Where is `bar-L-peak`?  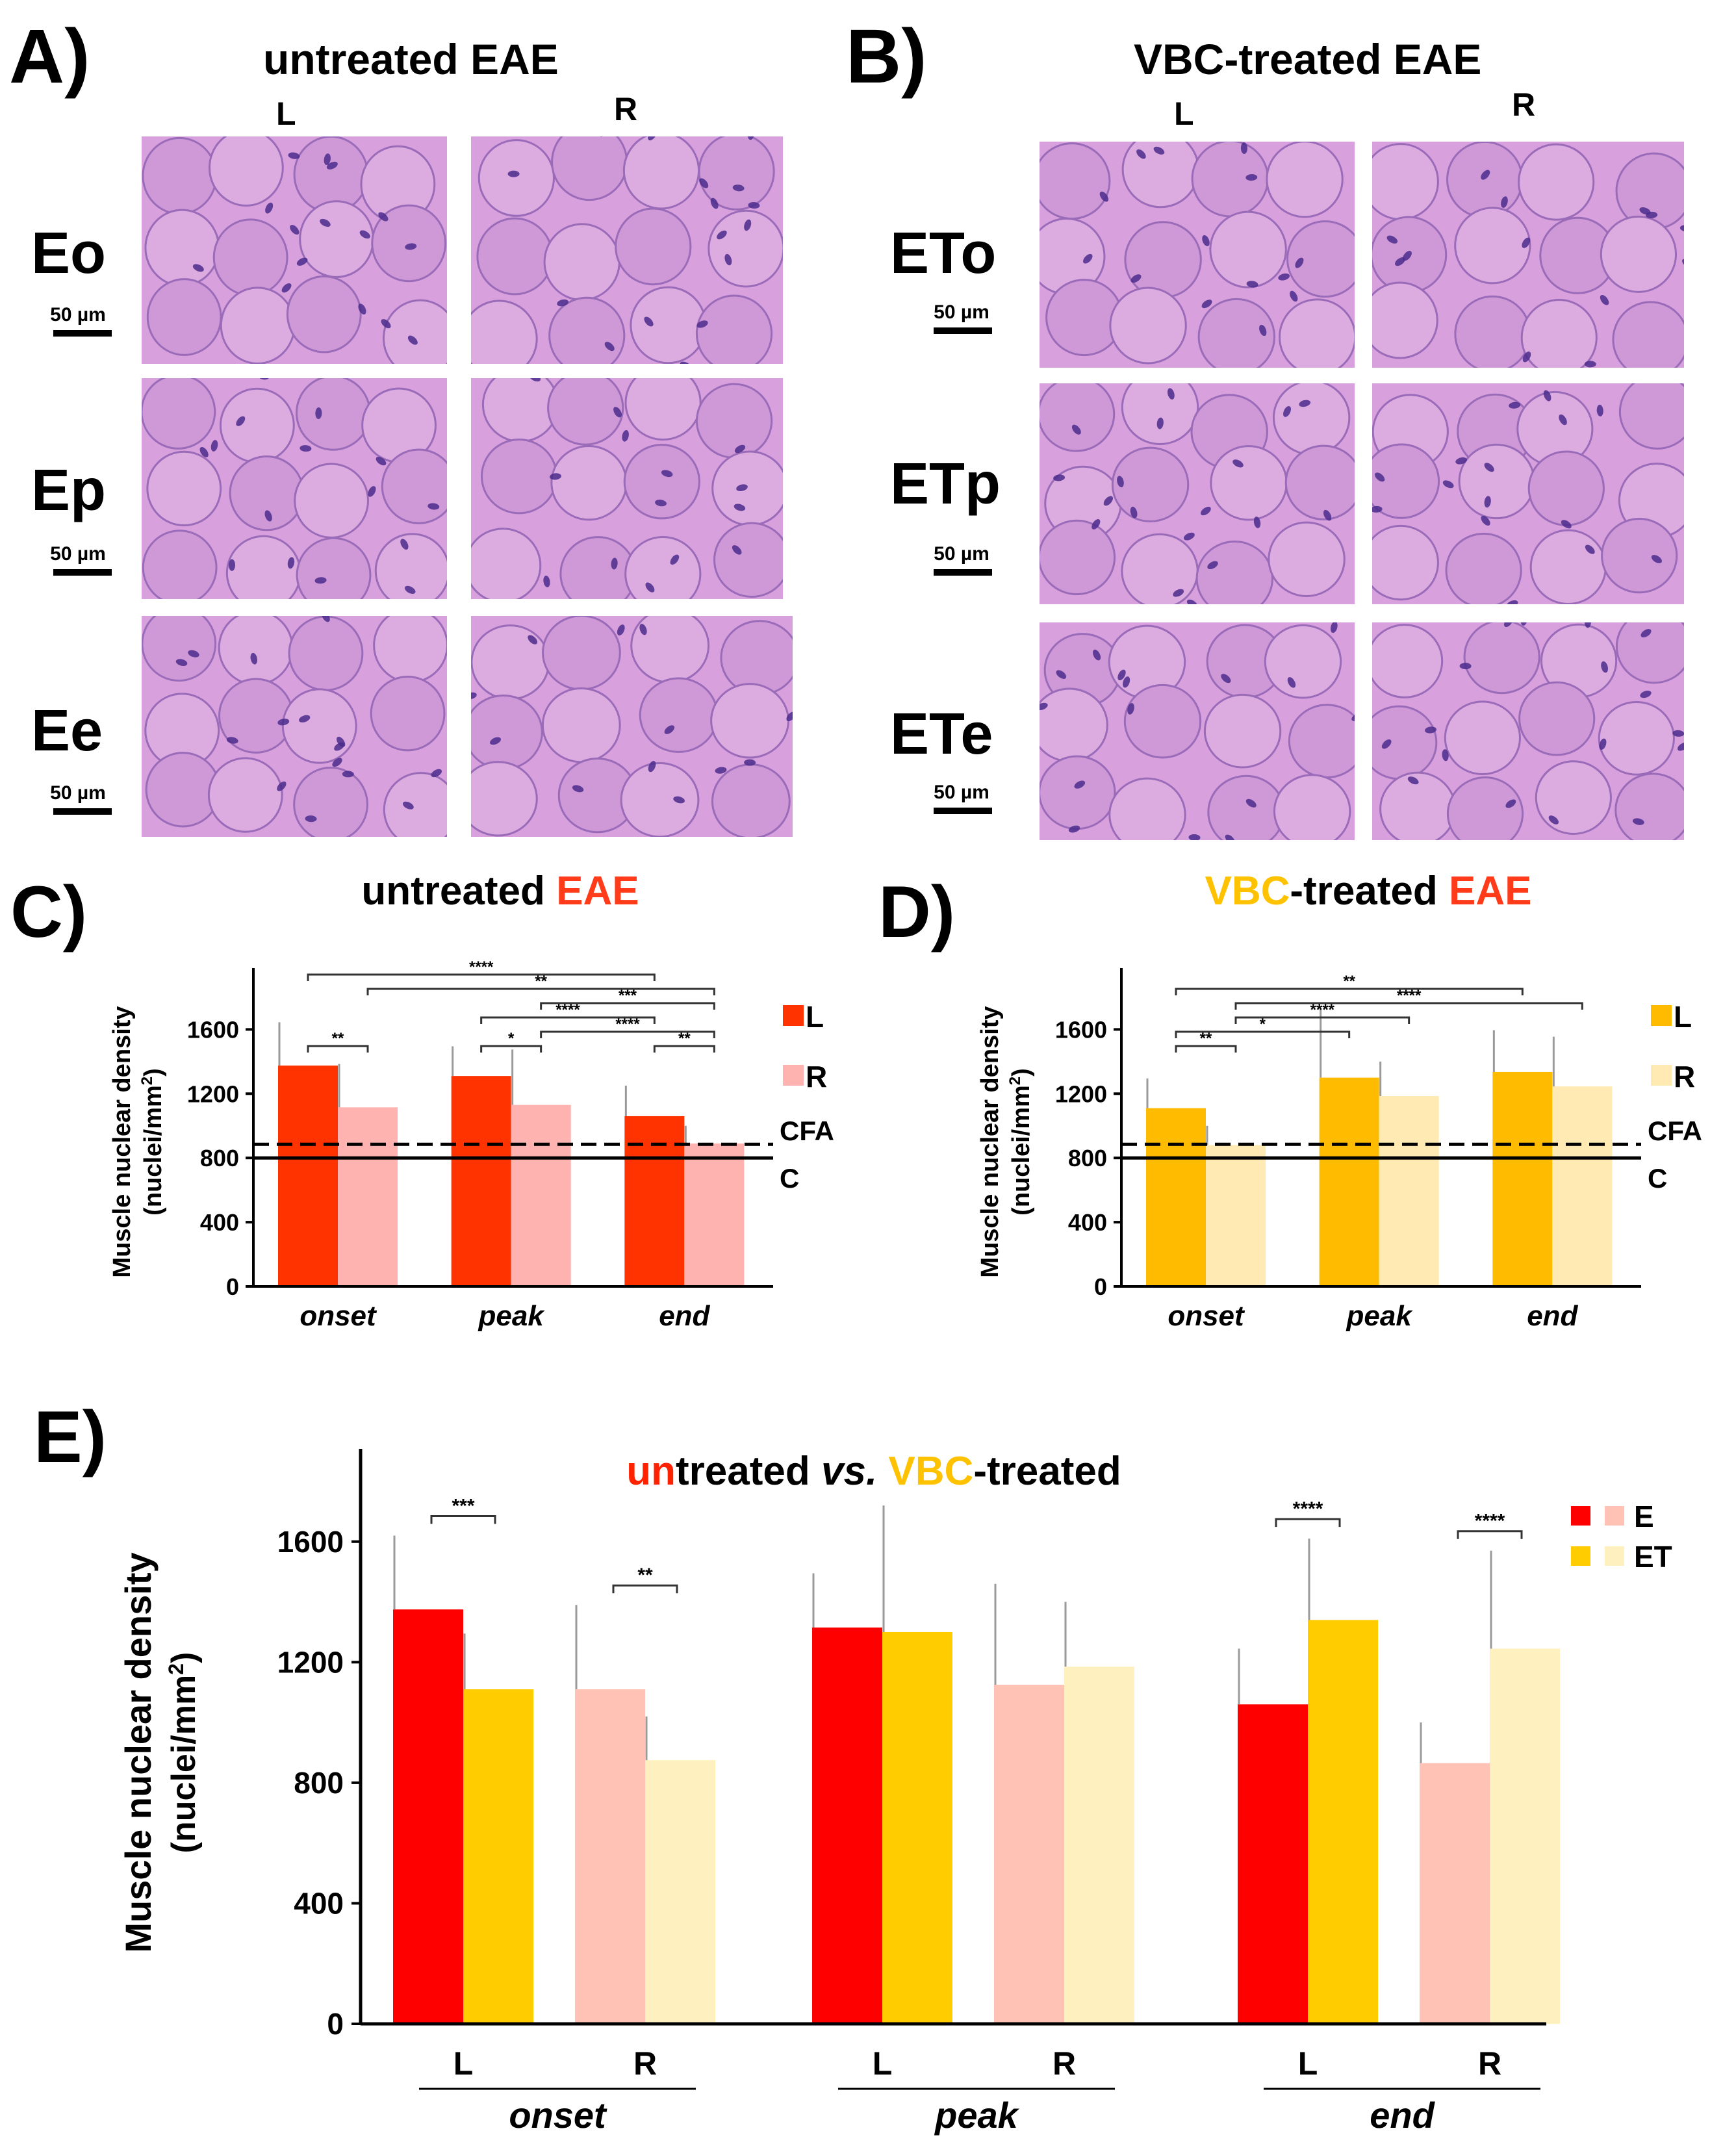
bar-L-peak is located at coordinates (1349, 1182).